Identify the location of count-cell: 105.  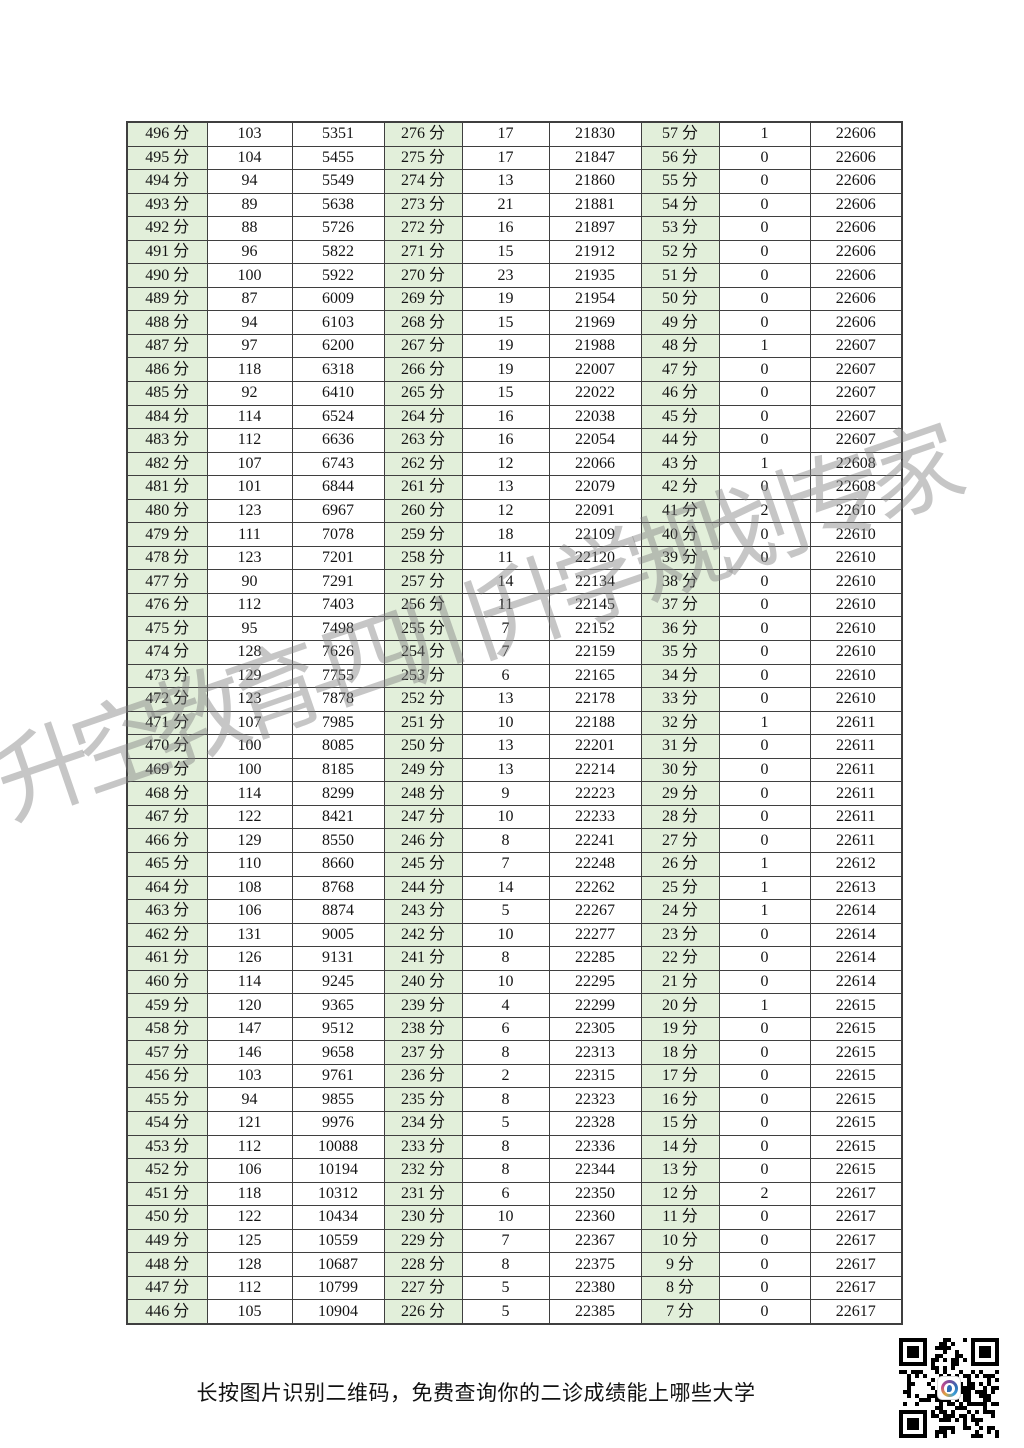
(249, 1312).